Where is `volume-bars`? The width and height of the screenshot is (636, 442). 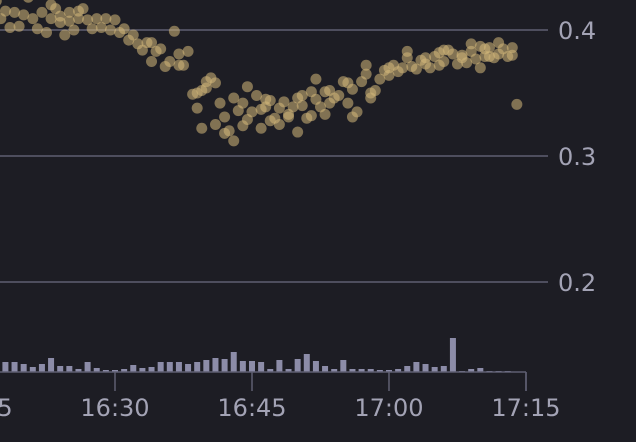
volume-bars is located at coordinates (256, 355).